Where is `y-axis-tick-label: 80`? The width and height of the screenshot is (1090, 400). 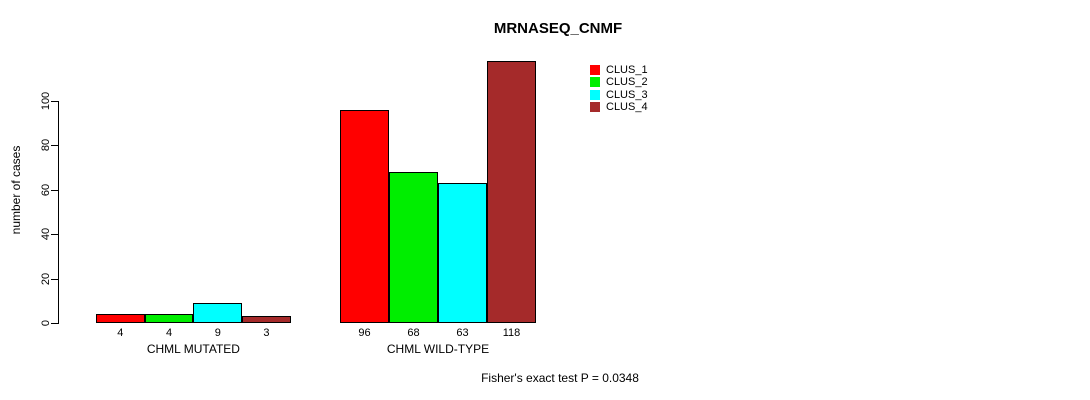 y-axis-tick-label: 80 is located at coordinates (46, 145).